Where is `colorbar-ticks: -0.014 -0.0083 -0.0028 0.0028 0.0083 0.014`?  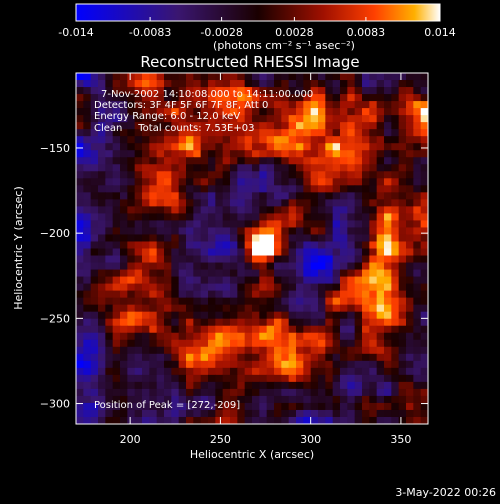
colorbar-ticks: -0.014 -0.0083 -0.0028 0.0028 0.0083 0.014 is located at coordinates (257, 28).